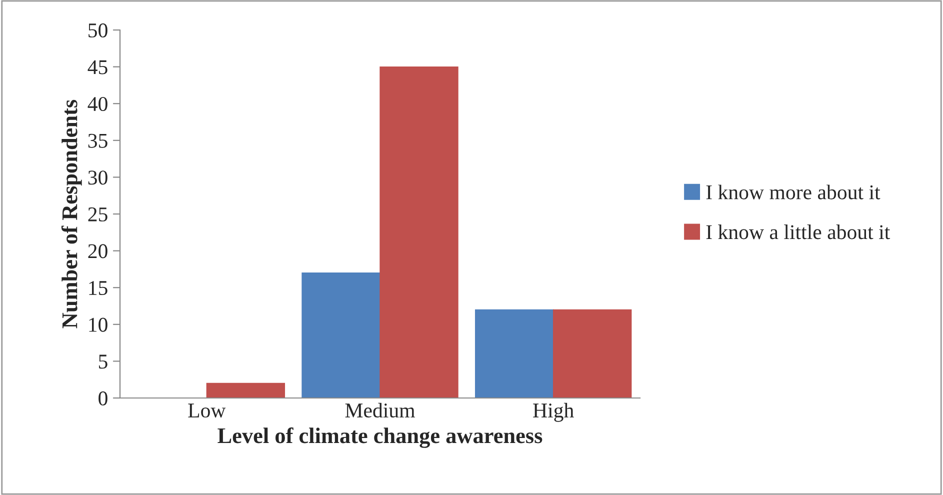 Image resolution: width=943 pixels, height=495 pixels. I want to click on y-tick-label: 30, so click(98, 177).